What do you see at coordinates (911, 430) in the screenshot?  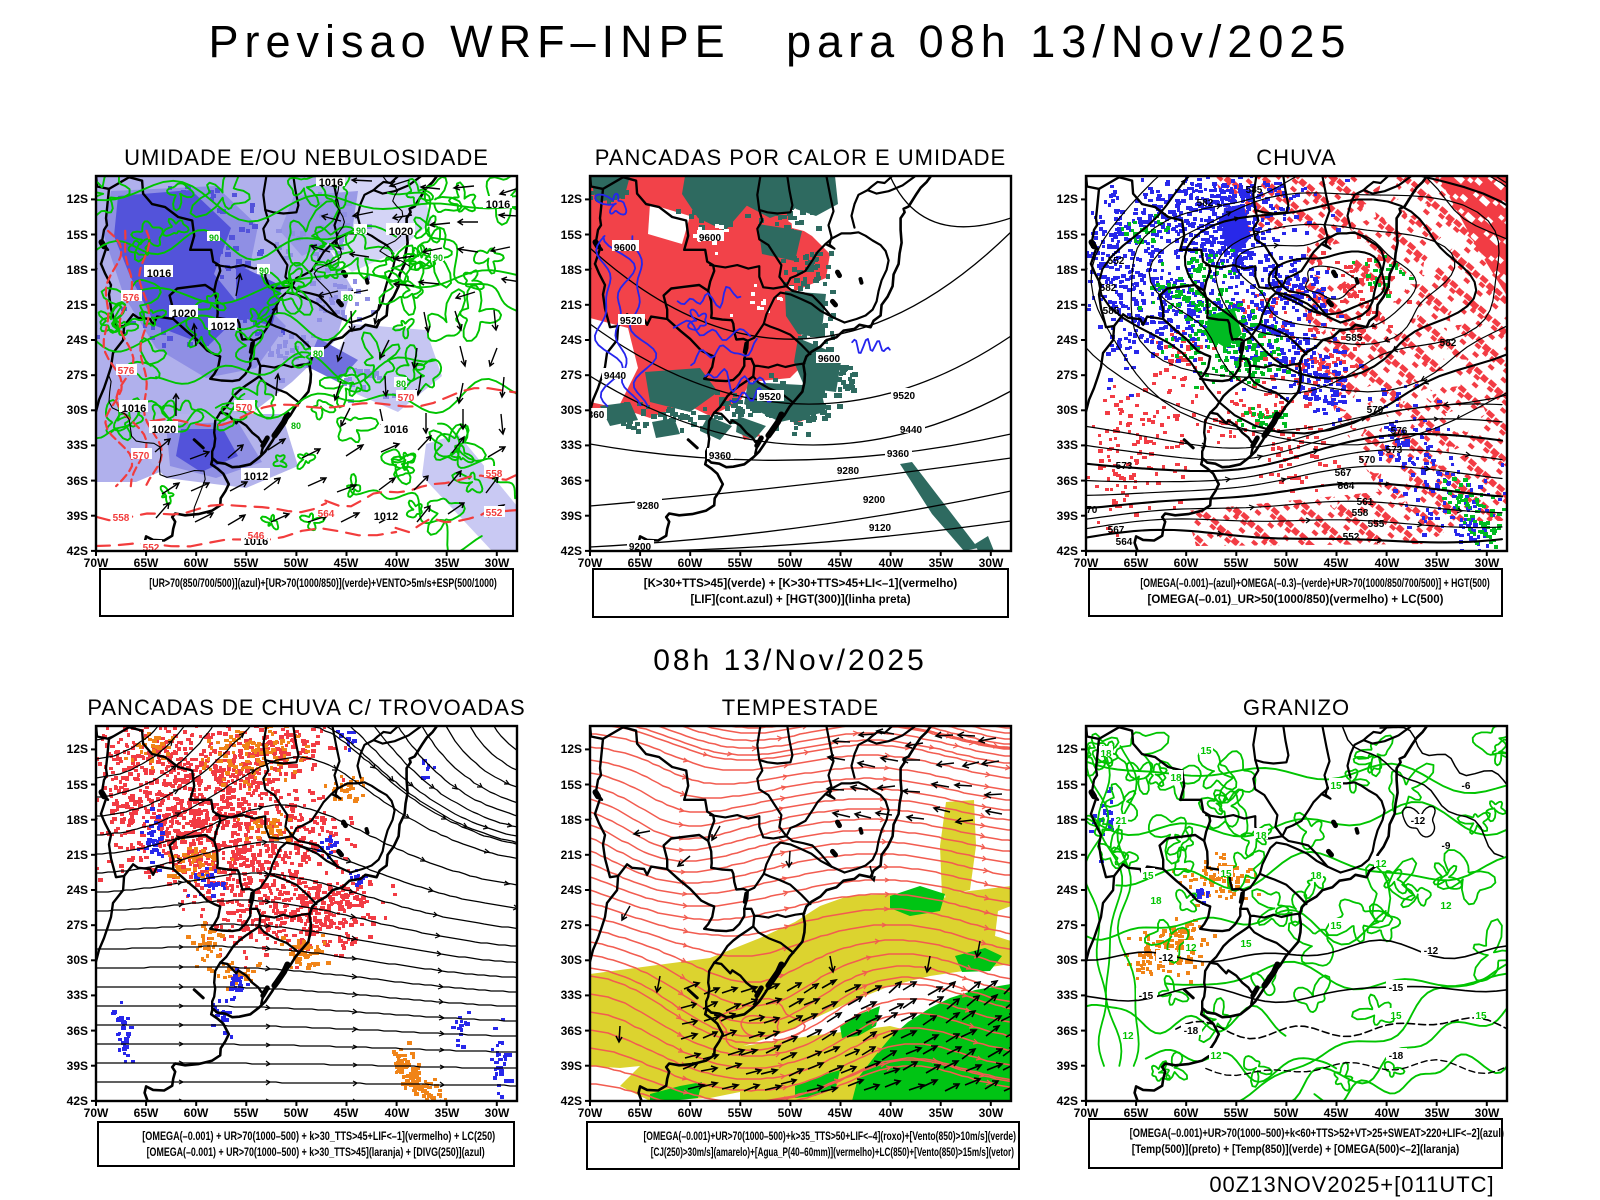 I see `svg-text: 9440` at bounding box center [911, 430].